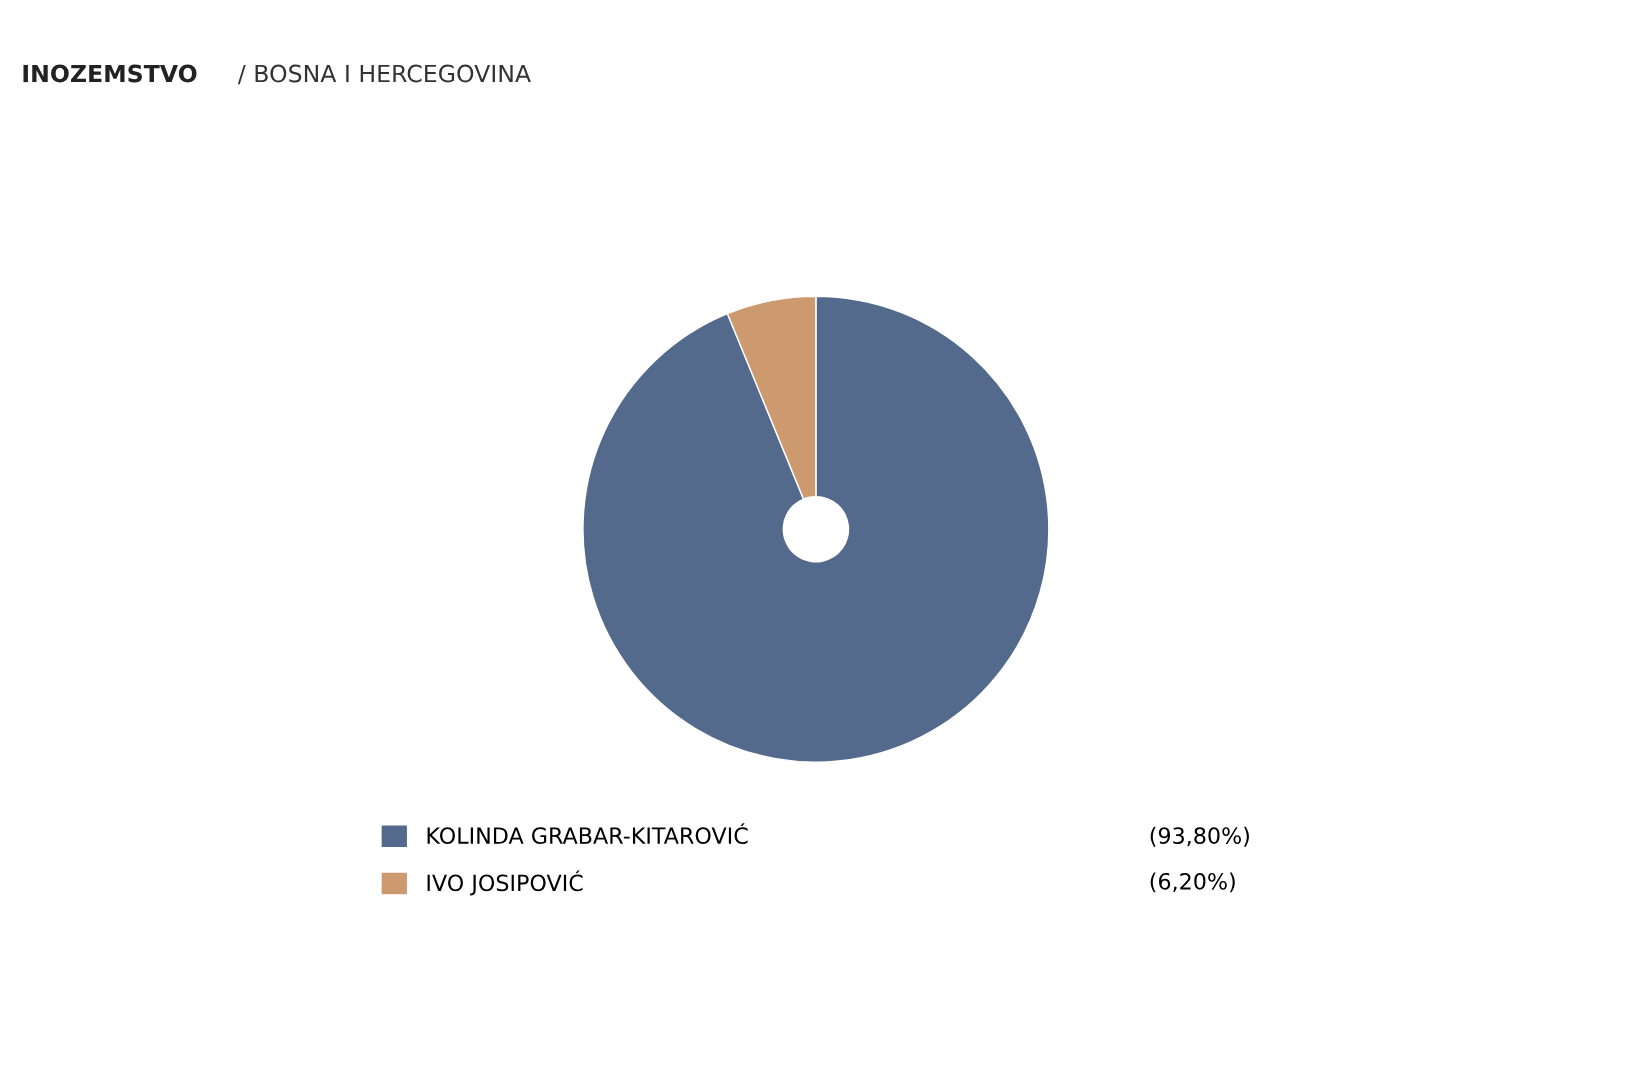 Image resolution: width=1640 pixels, height=1080 pixels. I want to click on data-label: (6,20%), so click(1192, 882).